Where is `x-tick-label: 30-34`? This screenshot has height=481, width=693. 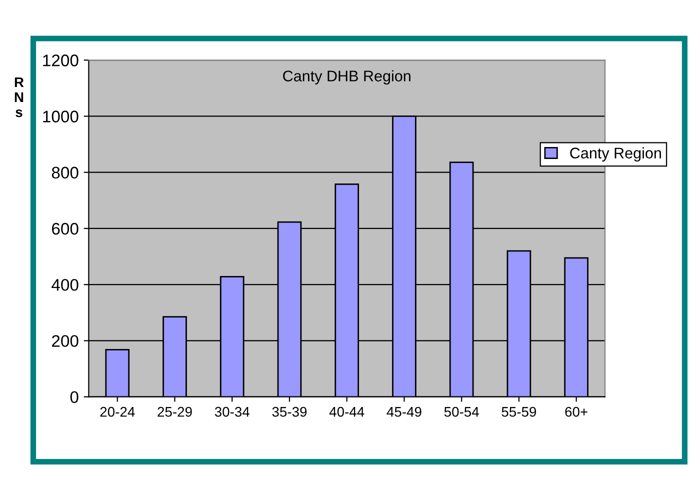 x-tick-label: 30-34 is located at coordinates (232, 411).